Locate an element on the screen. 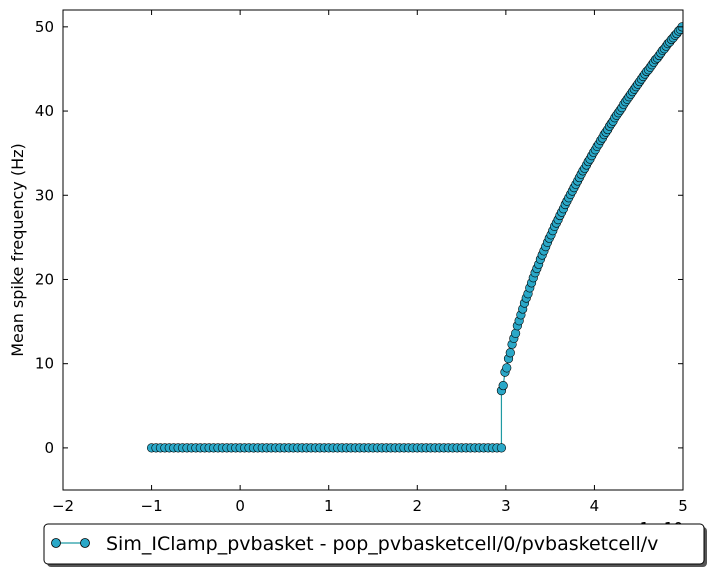 The height and width of the screenshot is (570, 710). x-tick-label: −1 is located at coordinates (152, 506).